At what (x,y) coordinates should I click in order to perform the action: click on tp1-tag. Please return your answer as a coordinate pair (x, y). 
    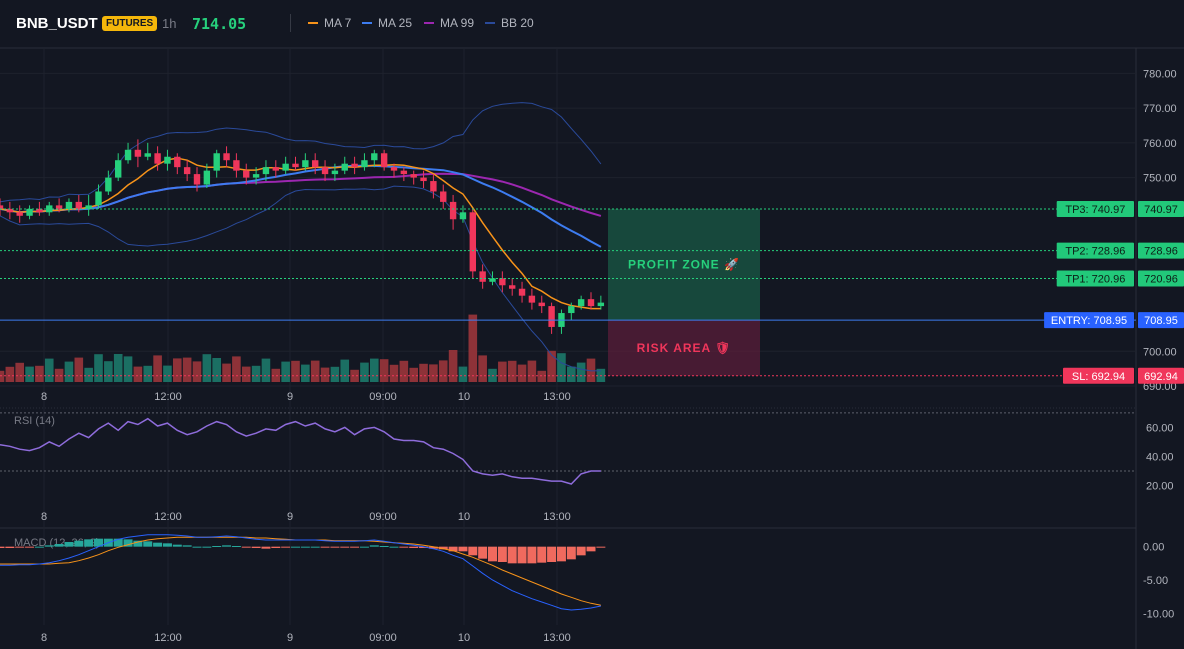
    Looking at the image, I should click on (1095, 278).